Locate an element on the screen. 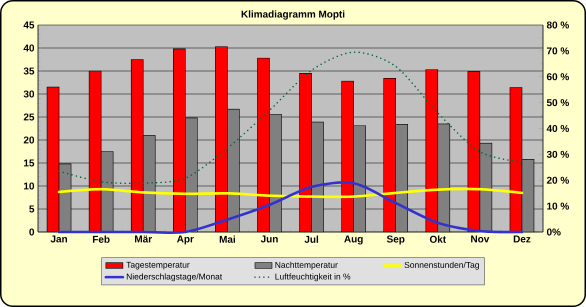 The image size is (586, 307). x-tick-label: Jul is located at coordinates (311, 239).